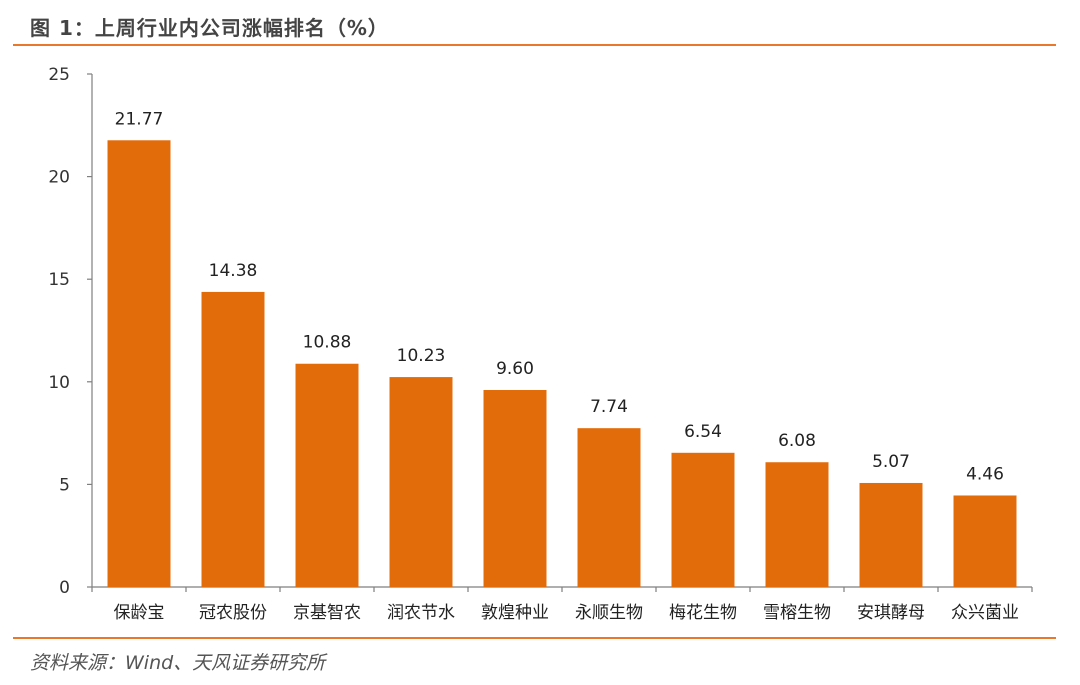 This screenshot has width=1080, height=685. I want to click on y-tick-label: 0, so click(64, 588).